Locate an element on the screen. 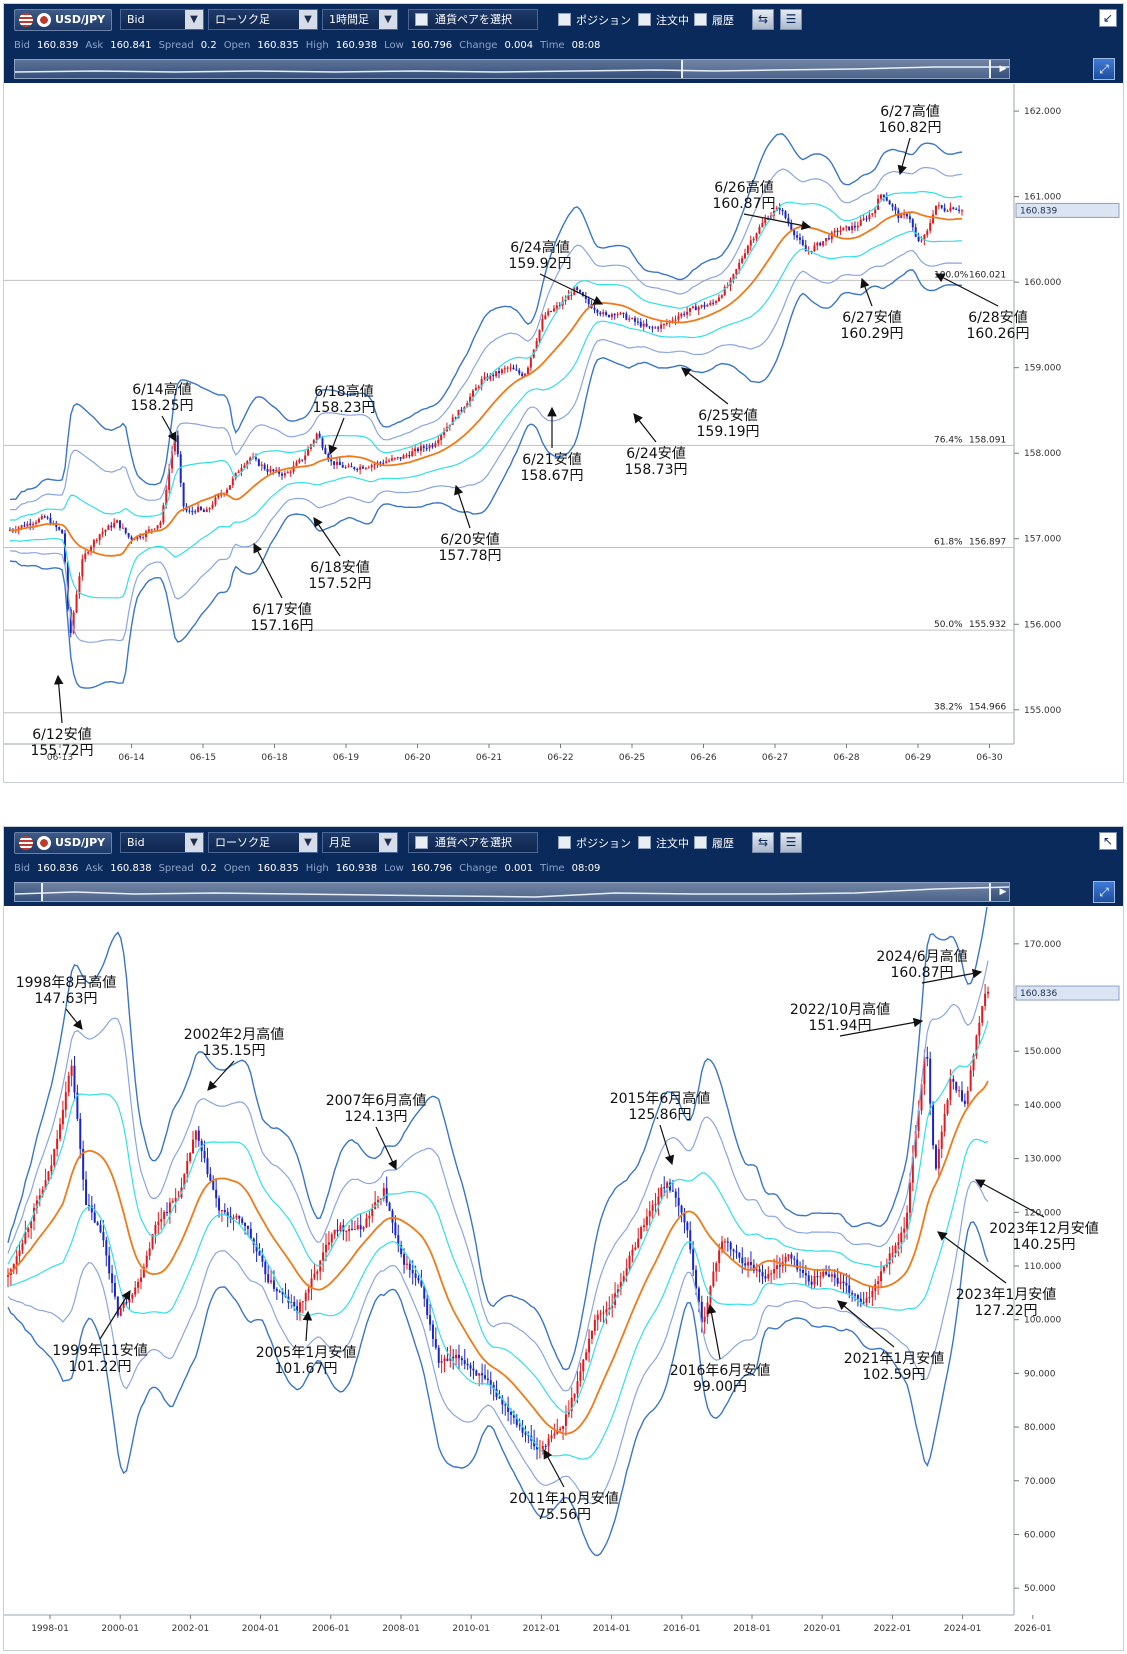  collapse-icon: ↙ is located at coordinates (1108, 18).